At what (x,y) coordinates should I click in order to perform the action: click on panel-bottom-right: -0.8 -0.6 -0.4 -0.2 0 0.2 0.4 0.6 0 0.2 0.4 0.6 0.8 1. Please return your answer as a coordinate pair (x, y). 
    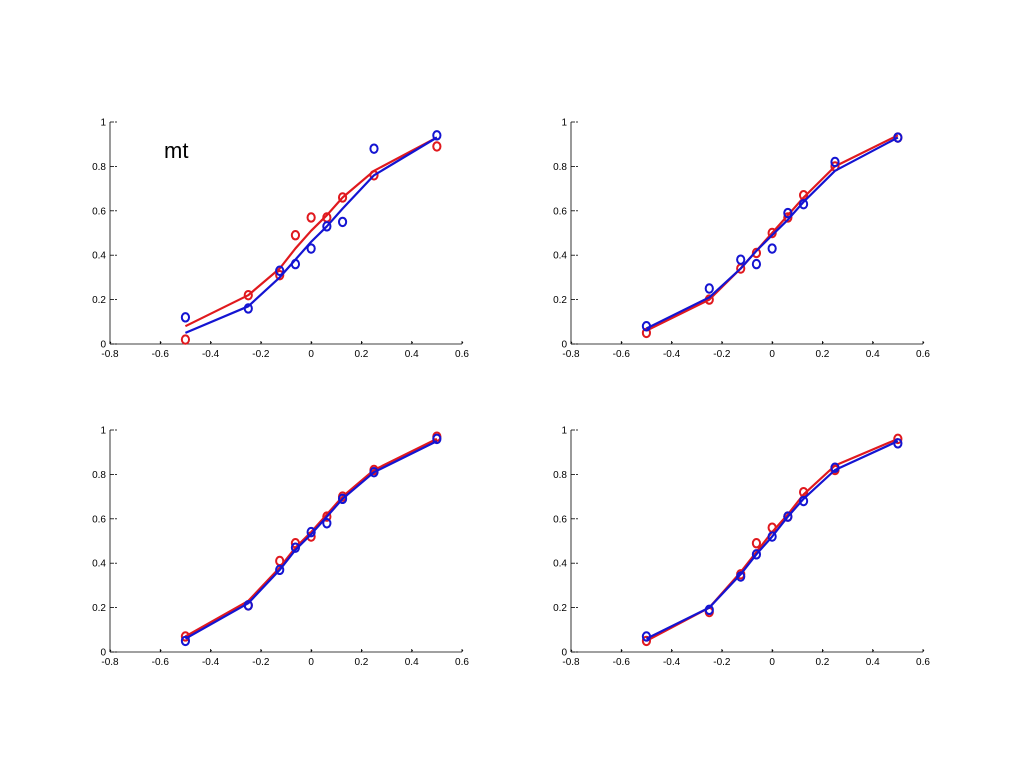
    Looking at the image, I should click on (741, 547).